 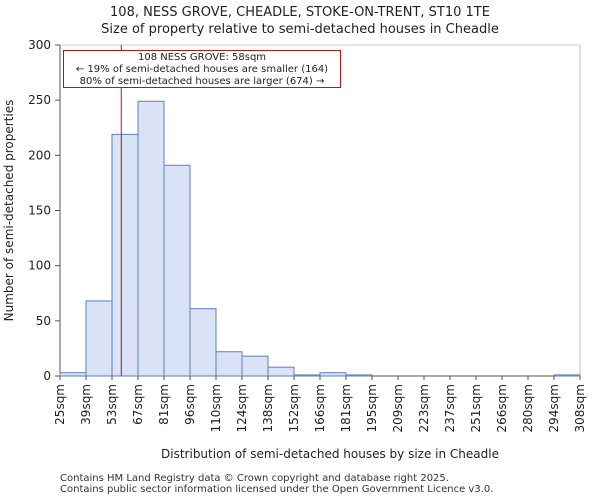 I want to click on y-tick-label: 100, so click(x=39, y=266).